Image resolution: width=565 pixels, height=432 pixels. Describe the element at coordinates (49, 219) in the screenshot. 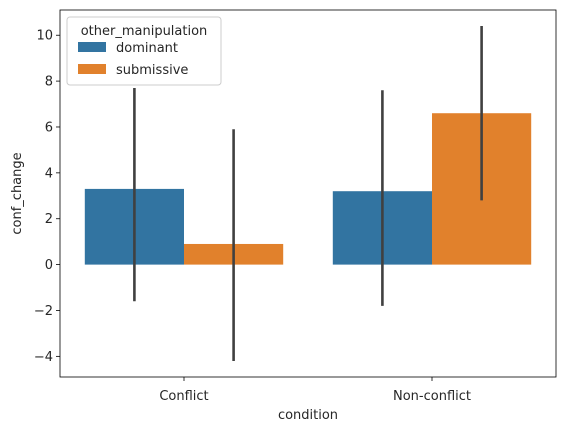

I see `y-tick-label: 2` at that location.